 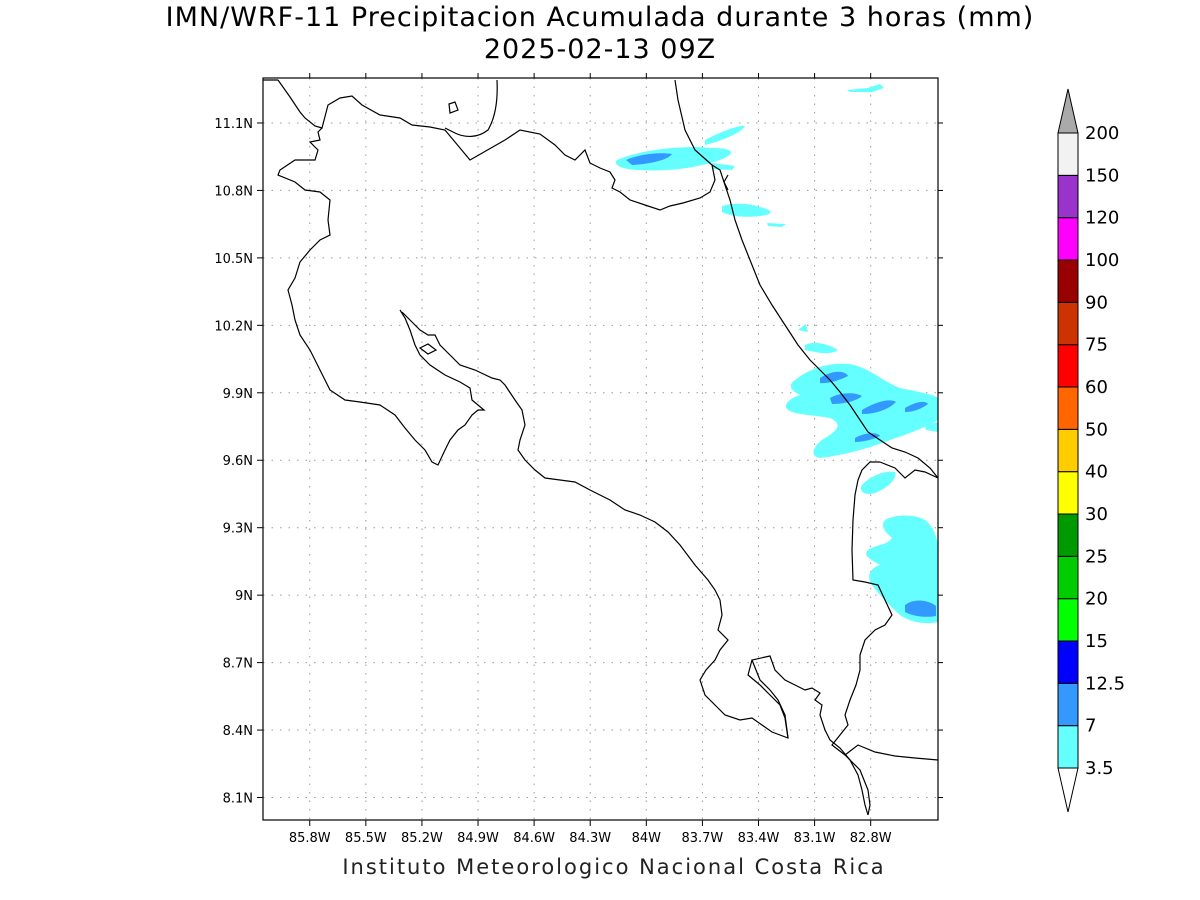 What do you see at coordinates (496, 145) in the screenshot?
I see `nicaragua-border` at bounding box center [496, 145].